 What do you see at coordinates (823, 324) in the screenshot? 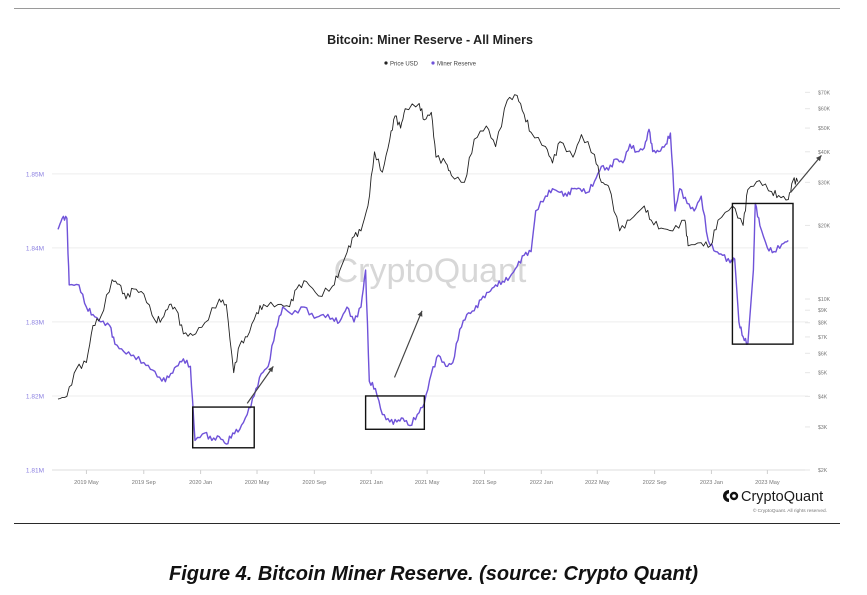
I see `right-tick-label: $8K` at bounding box center [823, 324].